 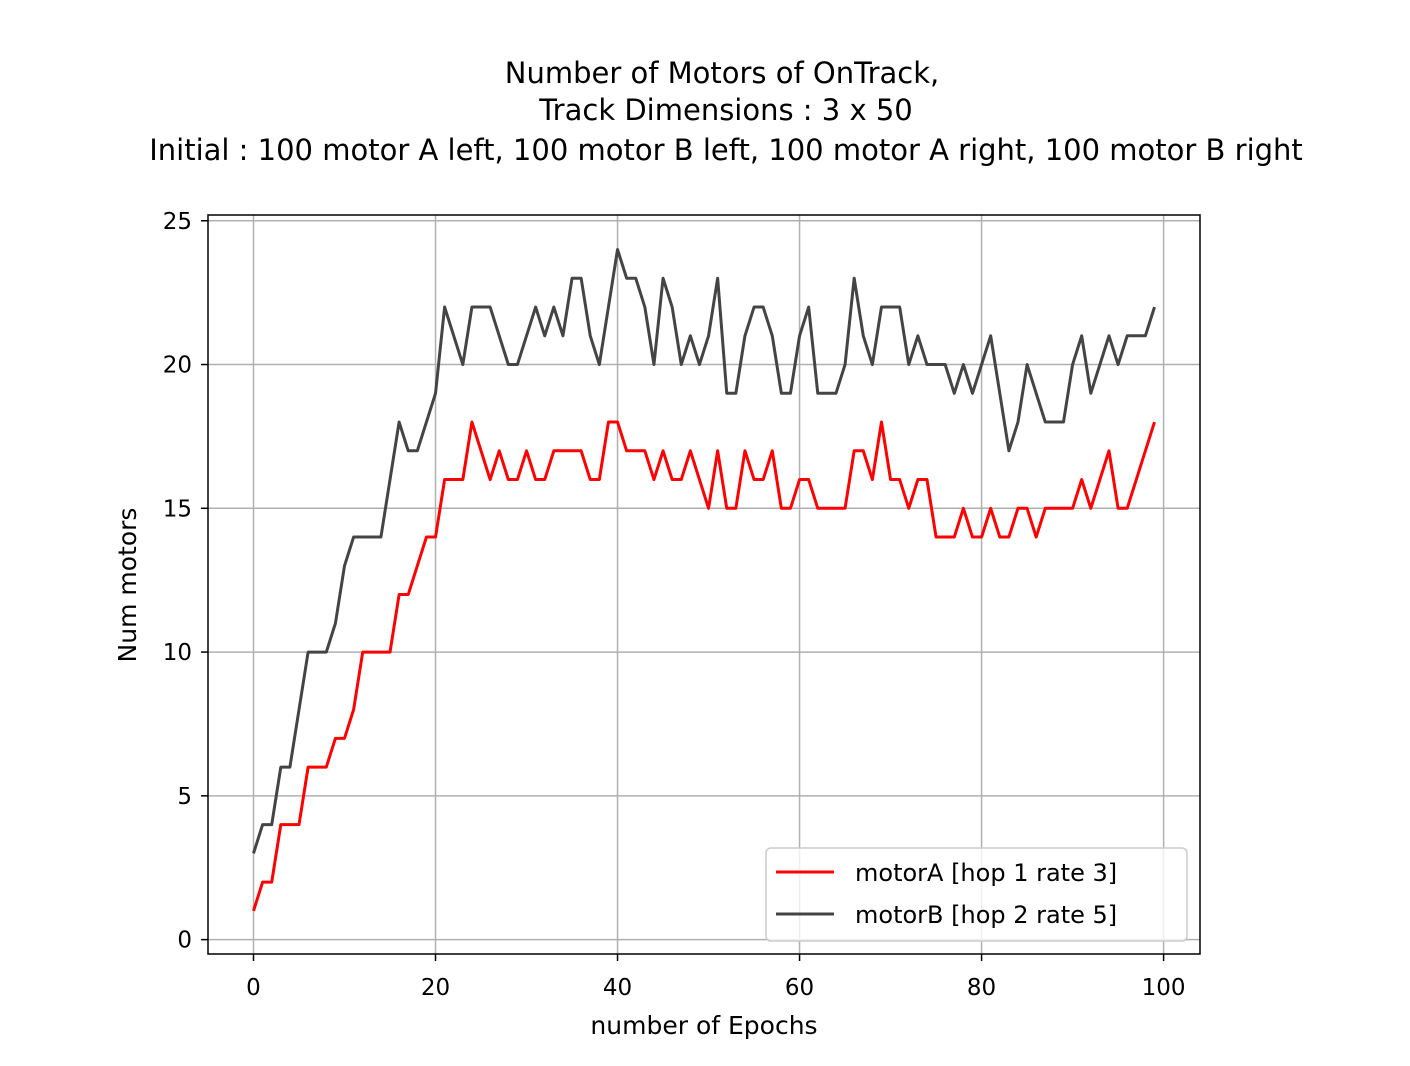 I want to click on y-tick-label: 20, so click(x=177, y=366).